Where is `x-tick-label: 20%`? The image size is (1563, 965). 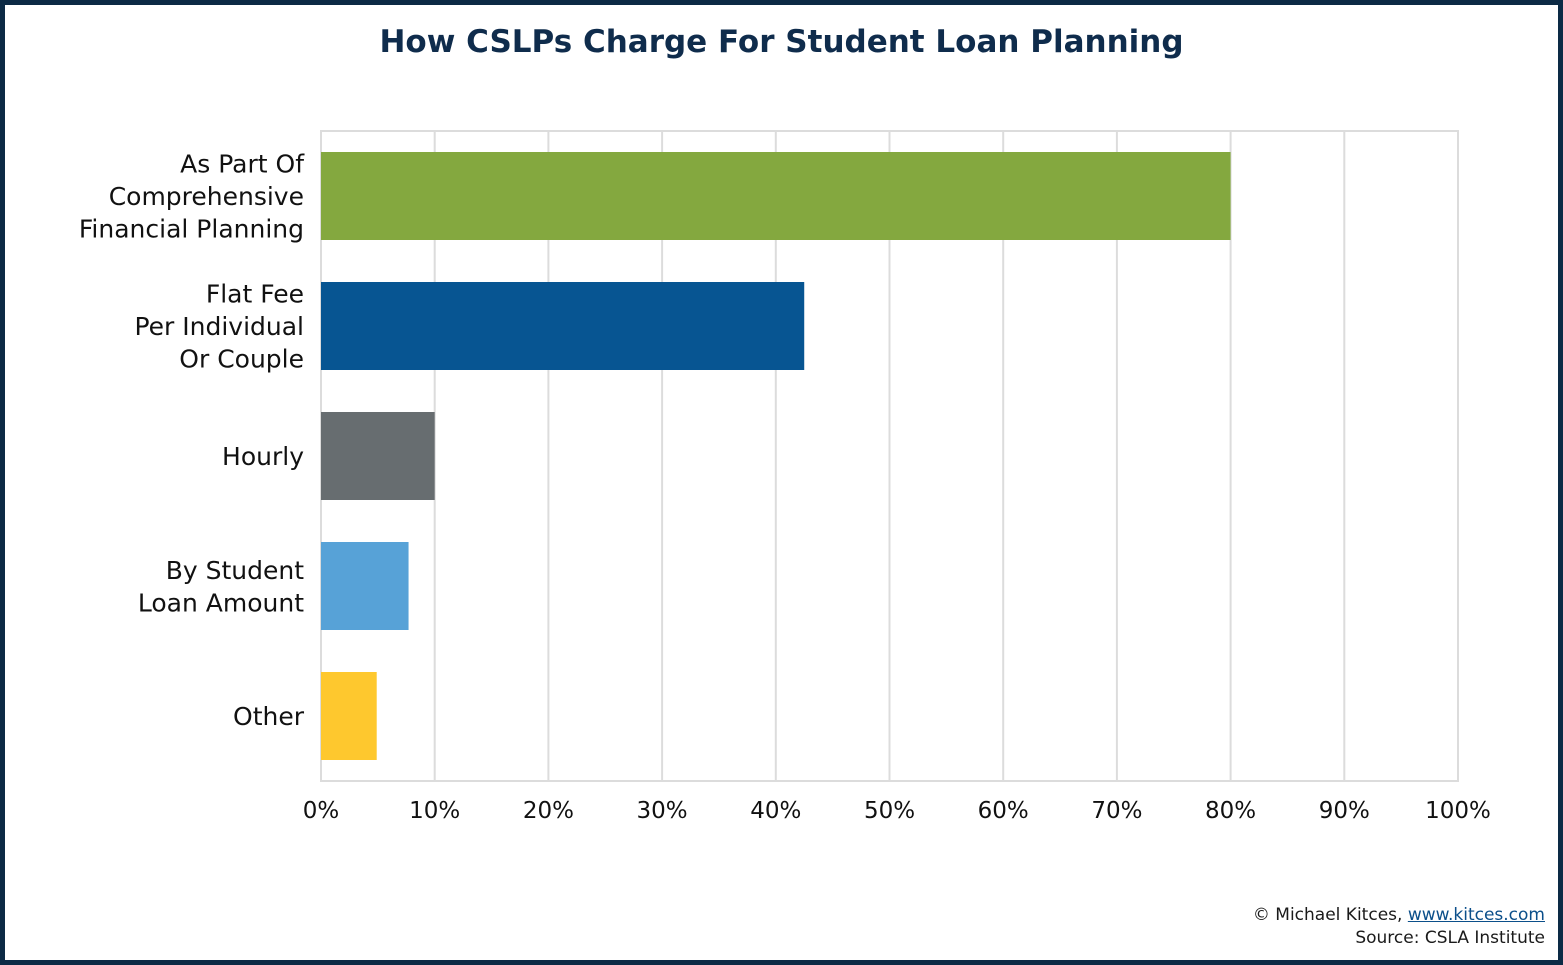
x-tick-label: 20% is located at coordinates (548, 811).